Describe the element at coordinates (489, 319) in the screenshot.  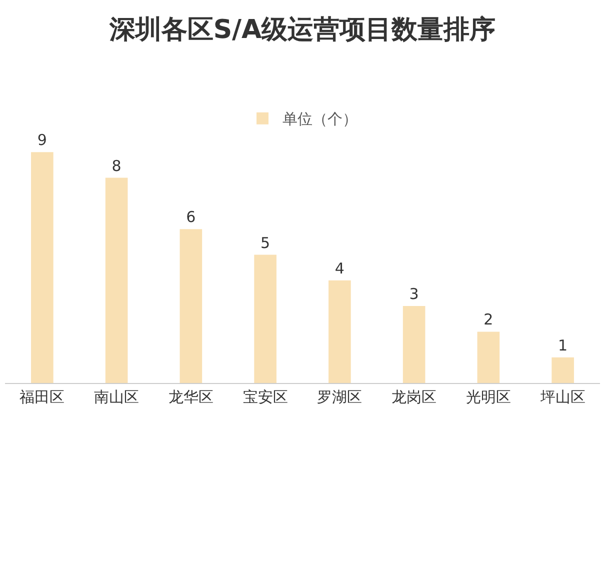
I see `data-label: 2` at that location.